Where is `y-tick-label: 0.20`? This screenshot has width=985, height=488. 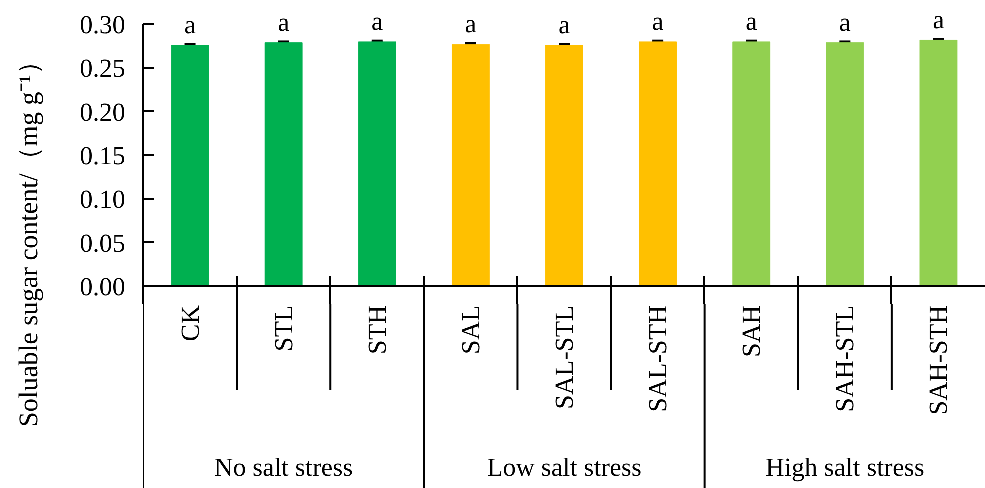 y-tick-label: 0.20 is located at coordinates (103, 112).